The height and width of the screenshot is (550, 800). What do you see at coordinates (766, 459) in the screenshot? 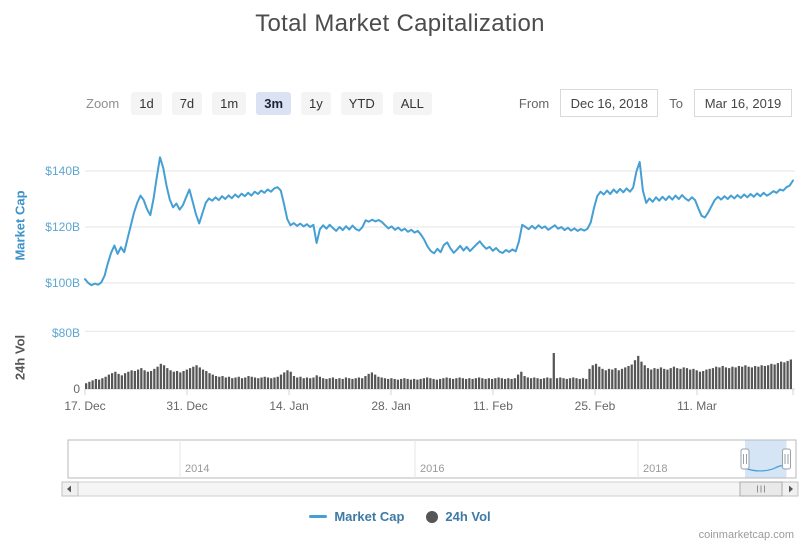
I see `navigator-selection` at bounding box center [766, 459].